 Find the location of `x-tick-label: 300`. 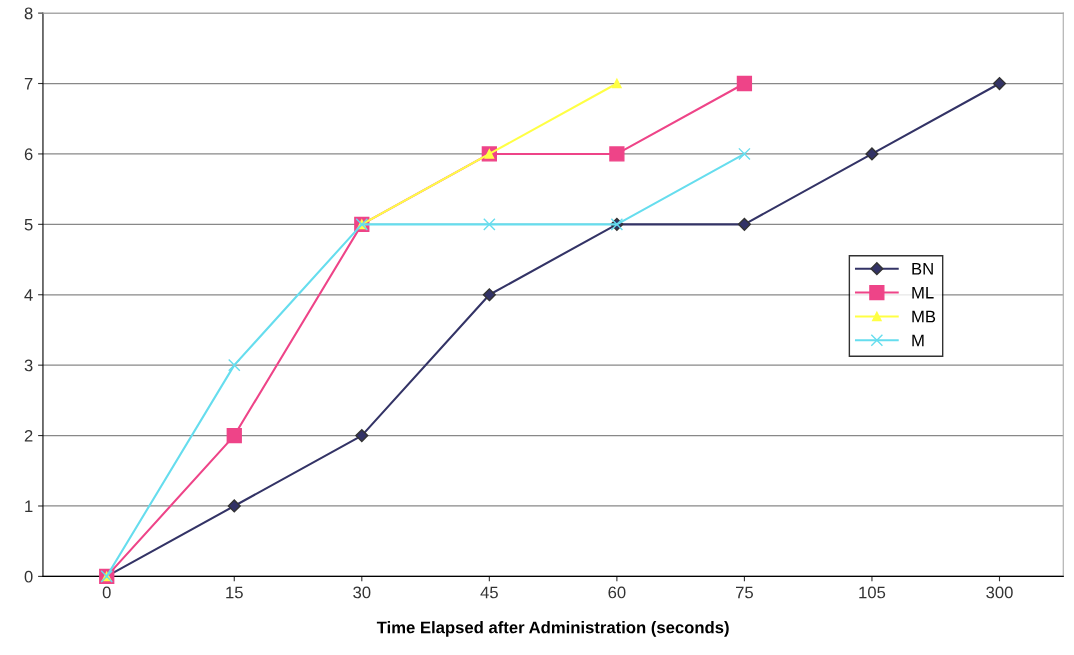

x-tick-label: 300 is located at coordinates (999, 592).